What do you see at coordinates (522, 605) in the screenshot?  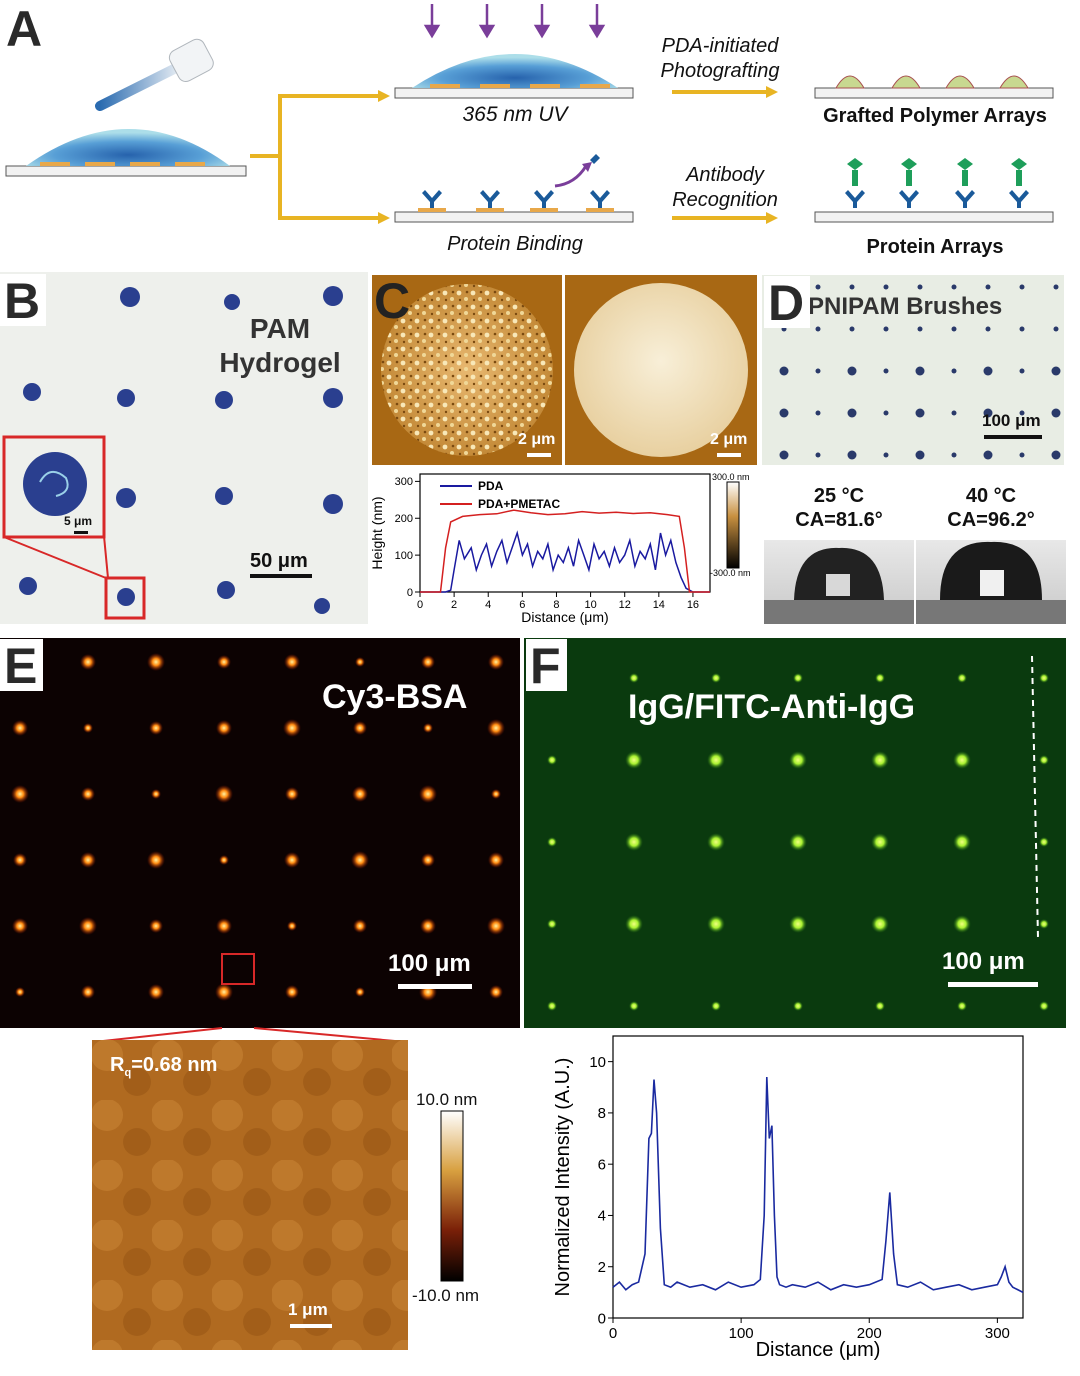 I see `x-tick-label: 6` at bounding box center [522, 605].